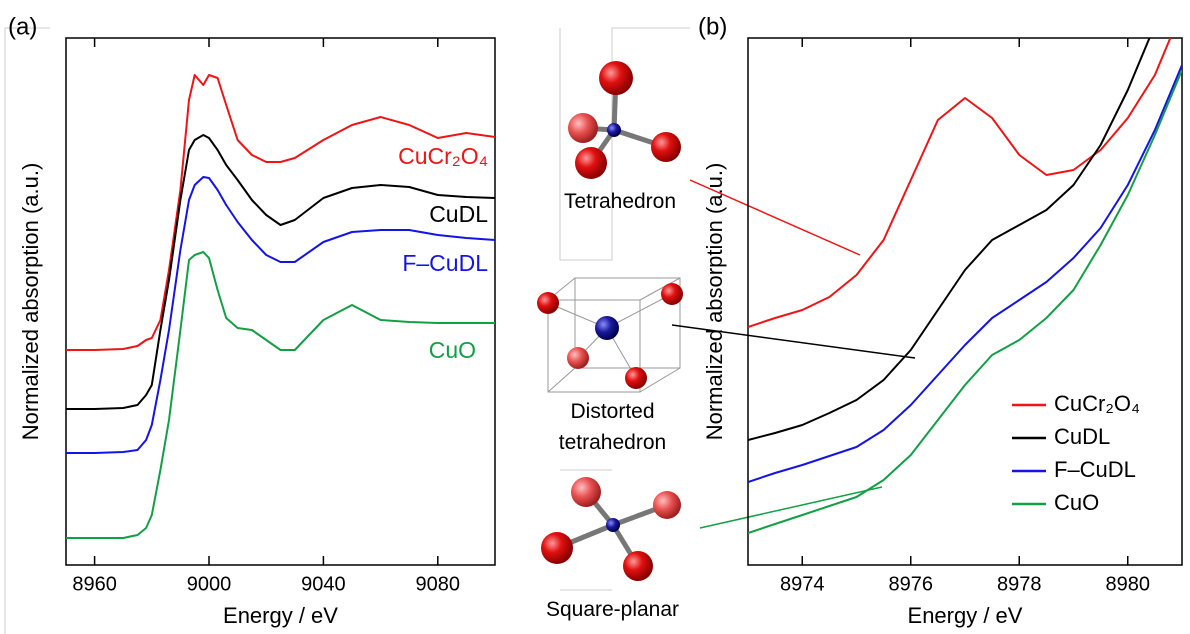 This screenshot has width=1190, height=634. I want to click on x-tick-label: 9040, so click(323, 584).